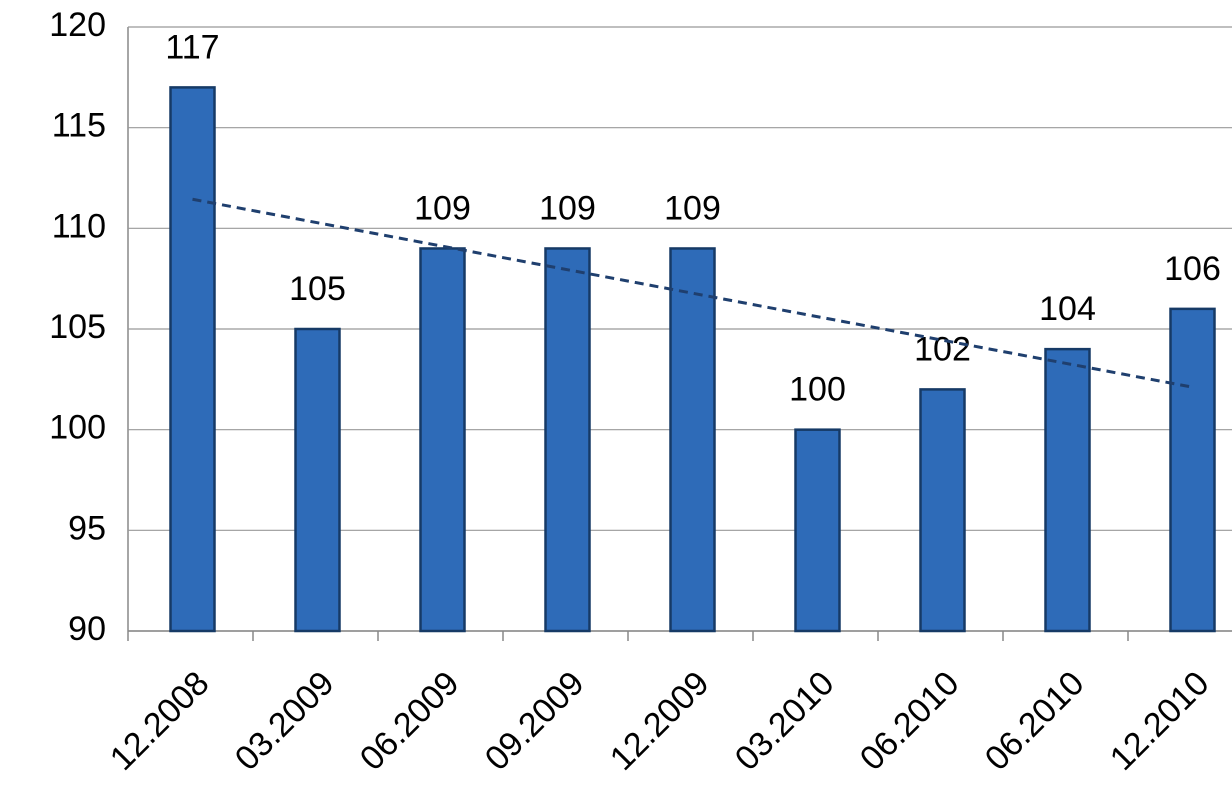 This screenshot has width=1232, height=808. Describe the element at coordinates (1160, 721) in the screenshot. I see `x-tick-label: 12.2010` at that location.